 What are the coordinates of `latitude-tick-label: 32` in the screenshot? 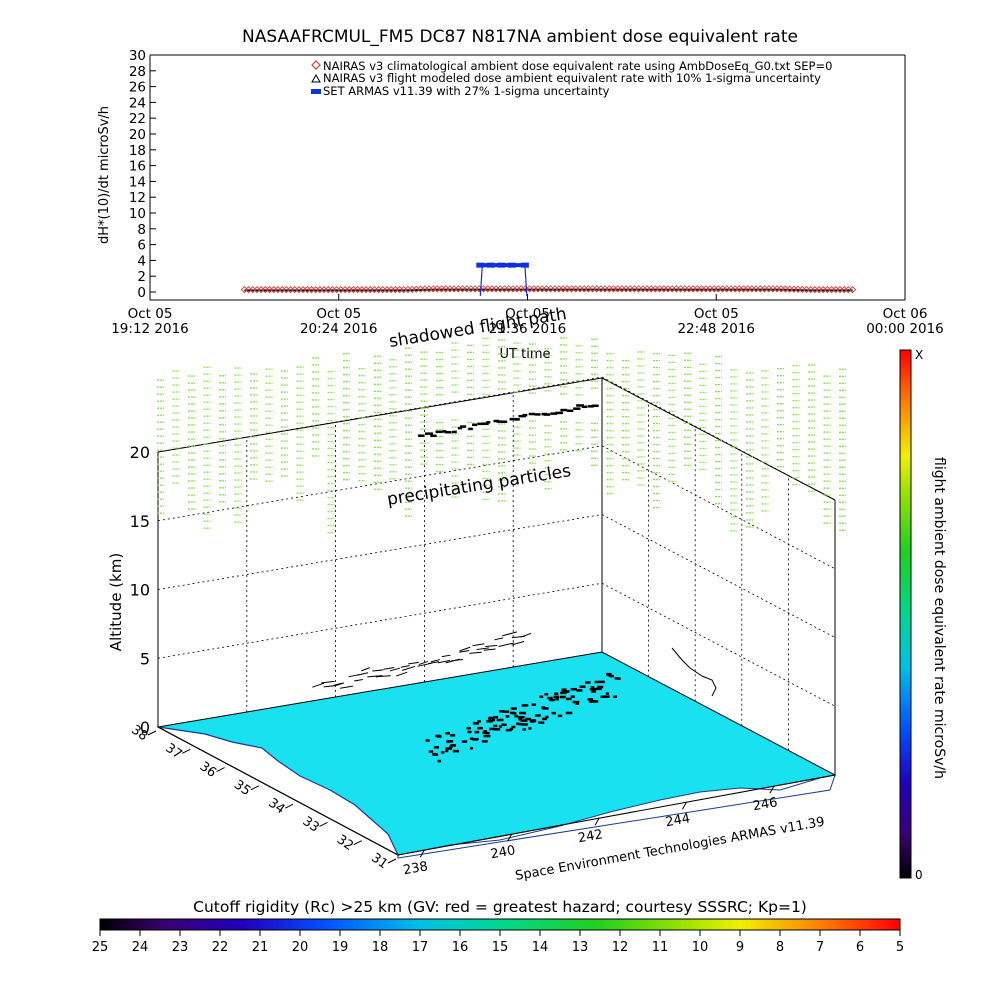 It's located at (345, 843).